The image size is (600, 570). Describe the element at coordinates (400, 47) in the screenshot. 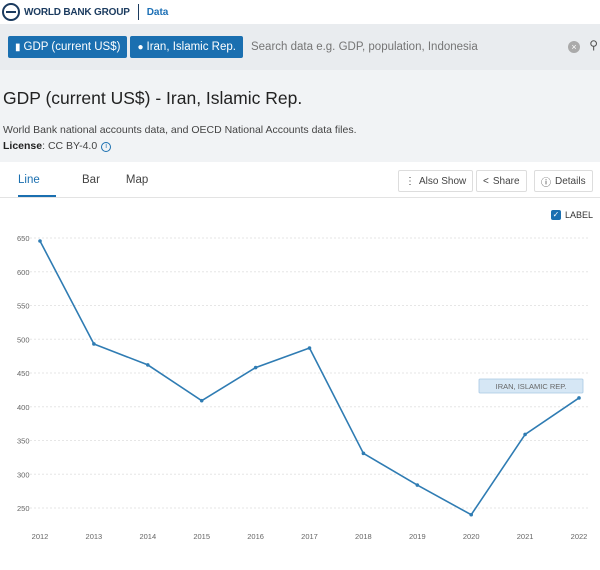

I see `search-input` at that location.